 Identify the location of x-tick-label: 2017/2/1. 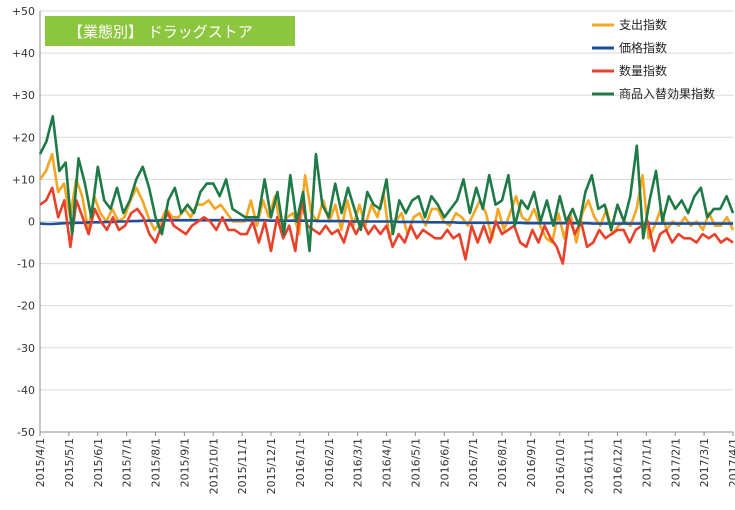
(675, 462).